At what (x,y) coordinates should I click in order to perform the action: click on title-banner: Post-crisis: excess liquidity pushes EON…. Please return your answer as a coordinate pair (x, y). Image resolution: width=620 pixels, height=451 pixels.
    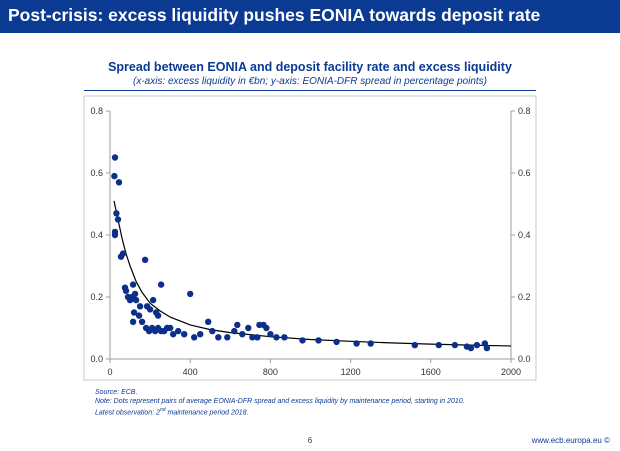
    Looking at the image, I should click on (310, 16).